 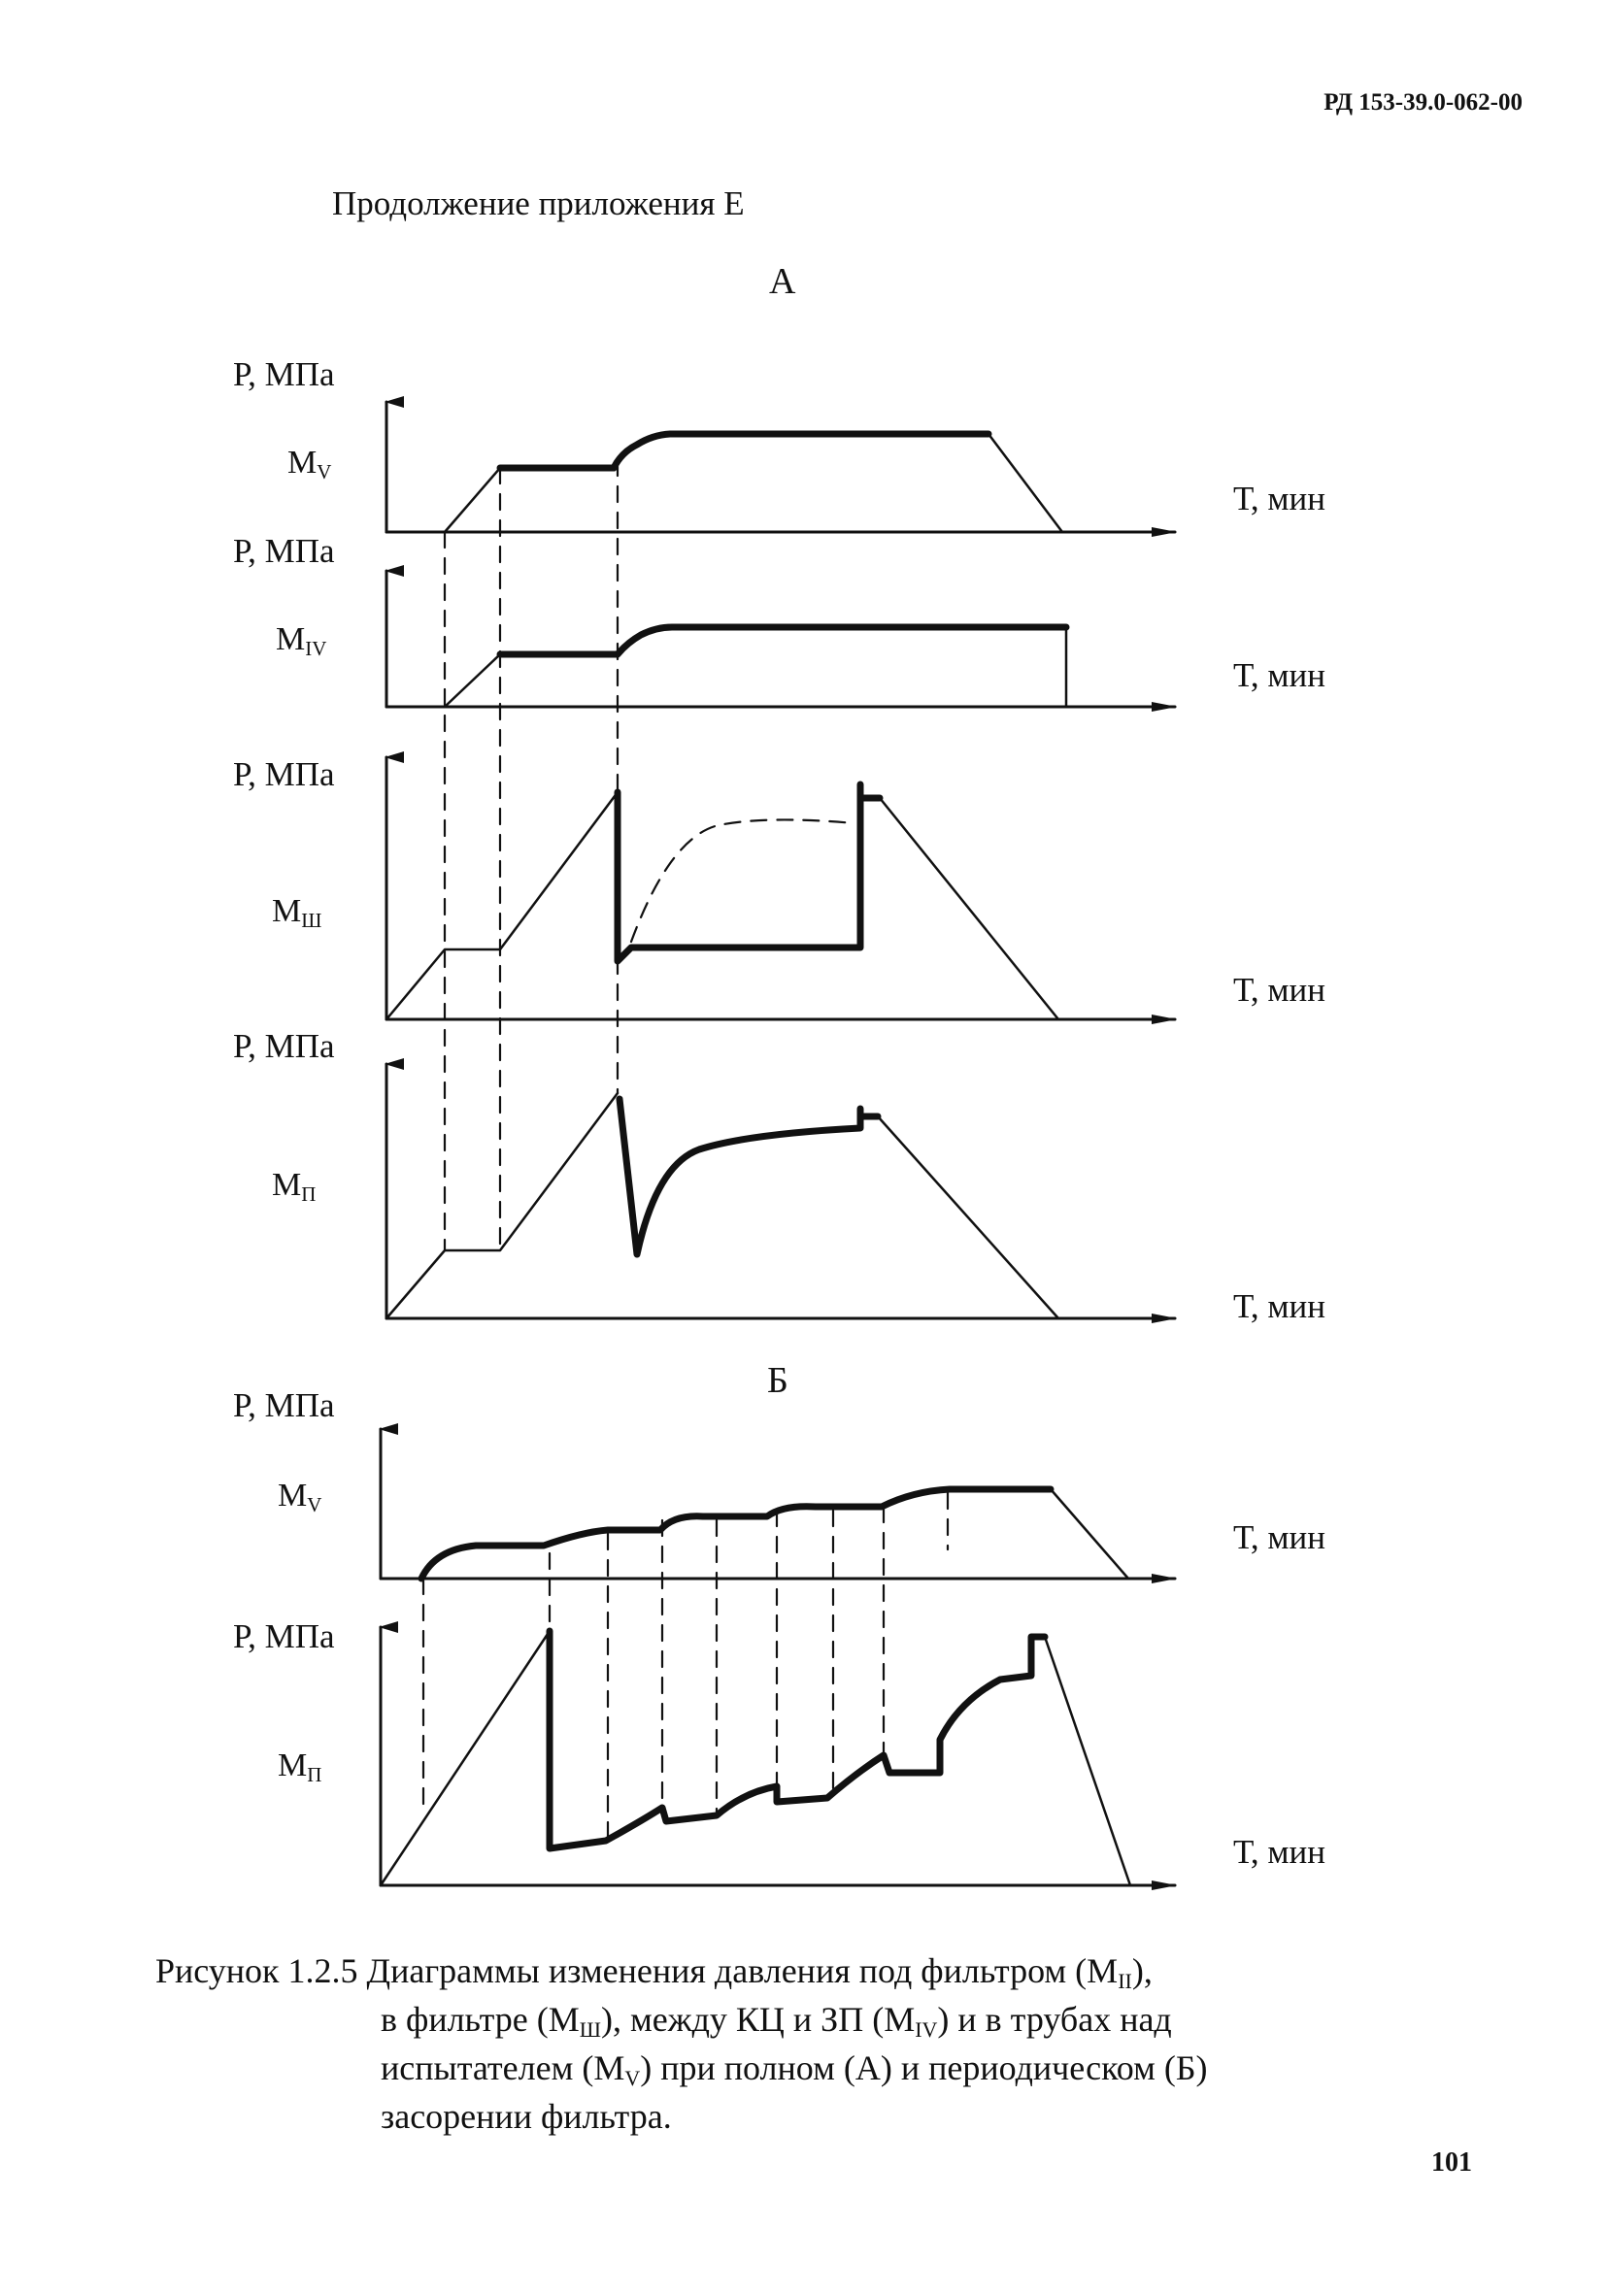 What do you see at coordinates (1089, 1534) in the screenshot?
I see `b1-fall` at bounding box center [1089, 1534].